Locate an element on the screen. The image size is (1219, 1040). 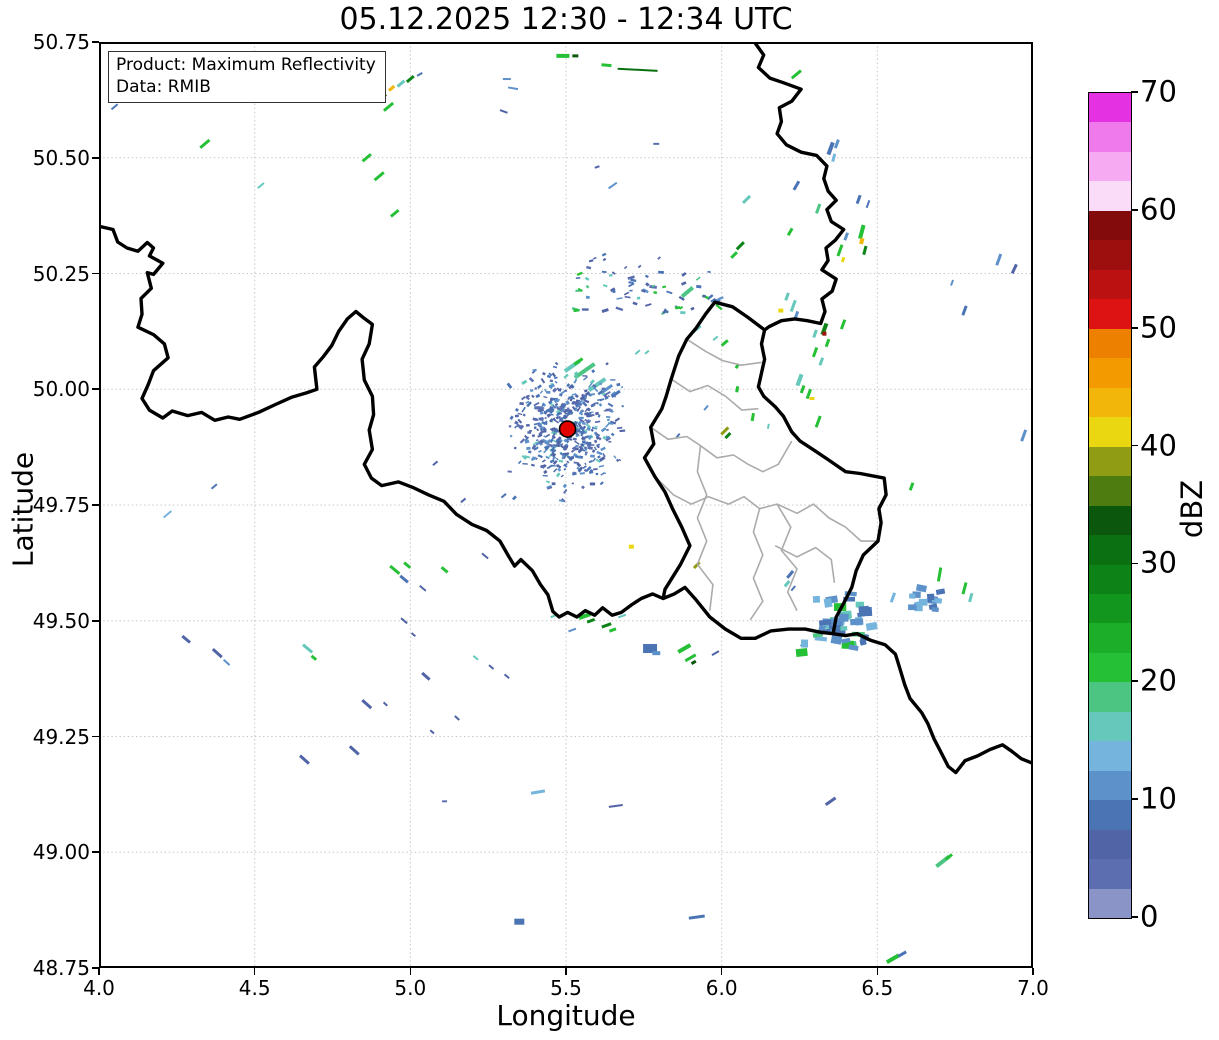
colorbar-tick-label: 20 is located at coordinates (1158, 680).